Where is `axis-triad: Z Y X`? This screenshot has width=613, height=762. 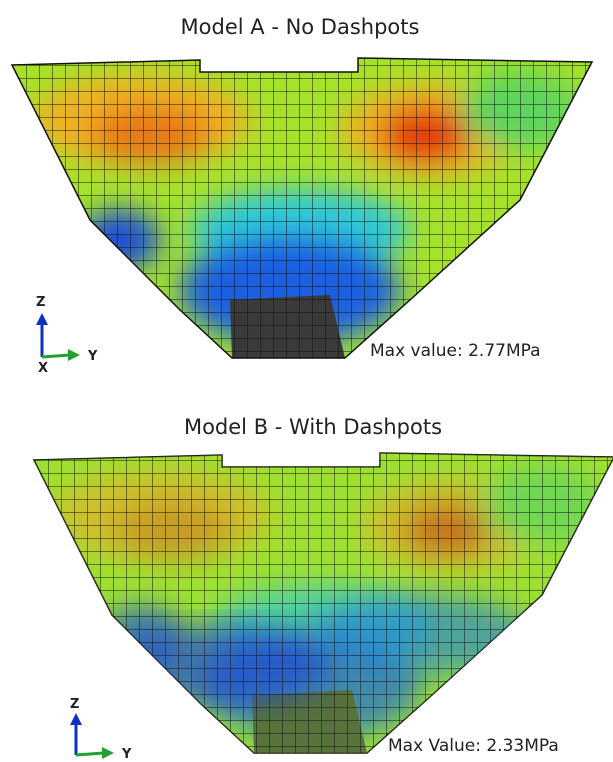 axis-triad: Z Y X is located at coordinates (67, 335).